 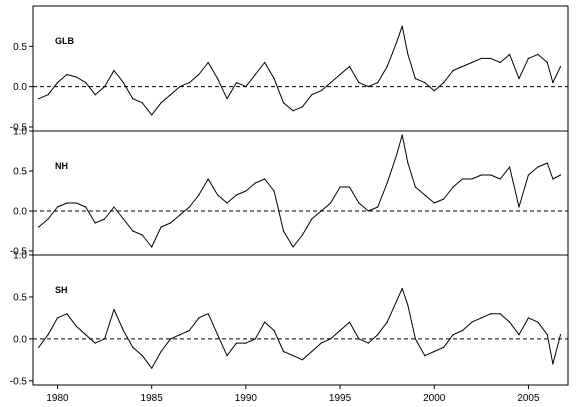 What do you see at coordinates (19, 381) in the screenshot?
I see `y-tick-label: -0.5` at bounding box center [19, 381].